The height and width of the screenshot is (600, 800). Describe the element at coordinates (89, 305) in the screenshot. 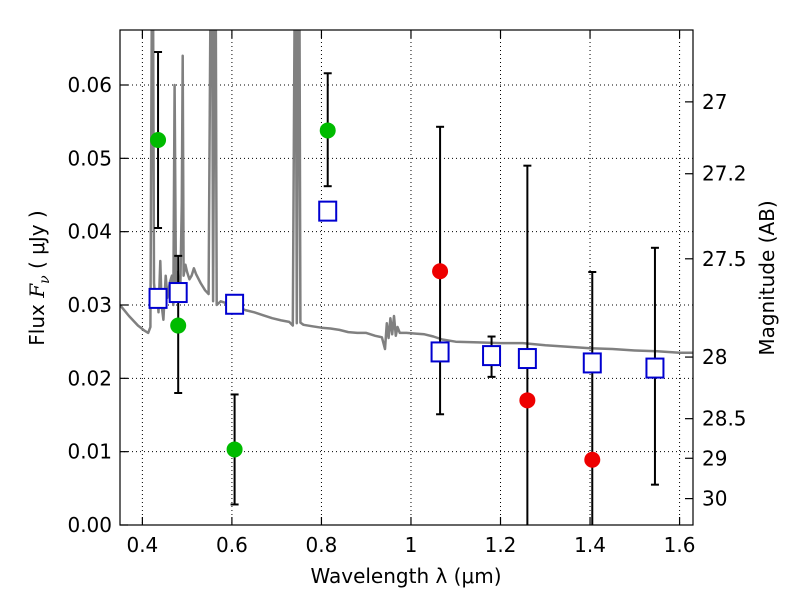

I see `y-tick-label: 0.03` at that location.